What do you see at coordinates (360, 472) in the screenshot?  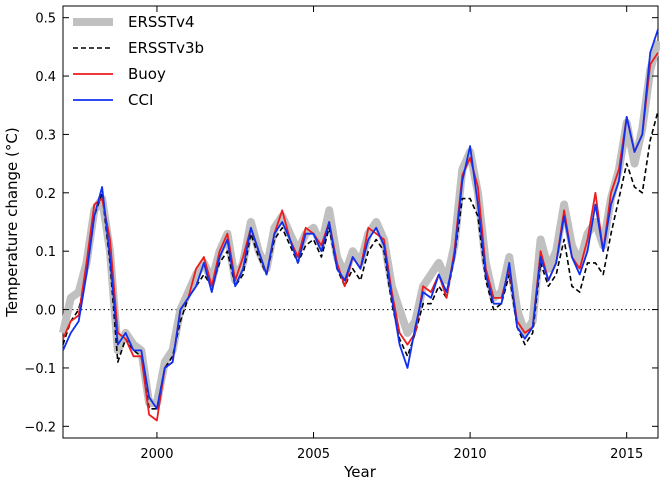 I see `x-axis-label: Year` at bounding box center [360, 472].